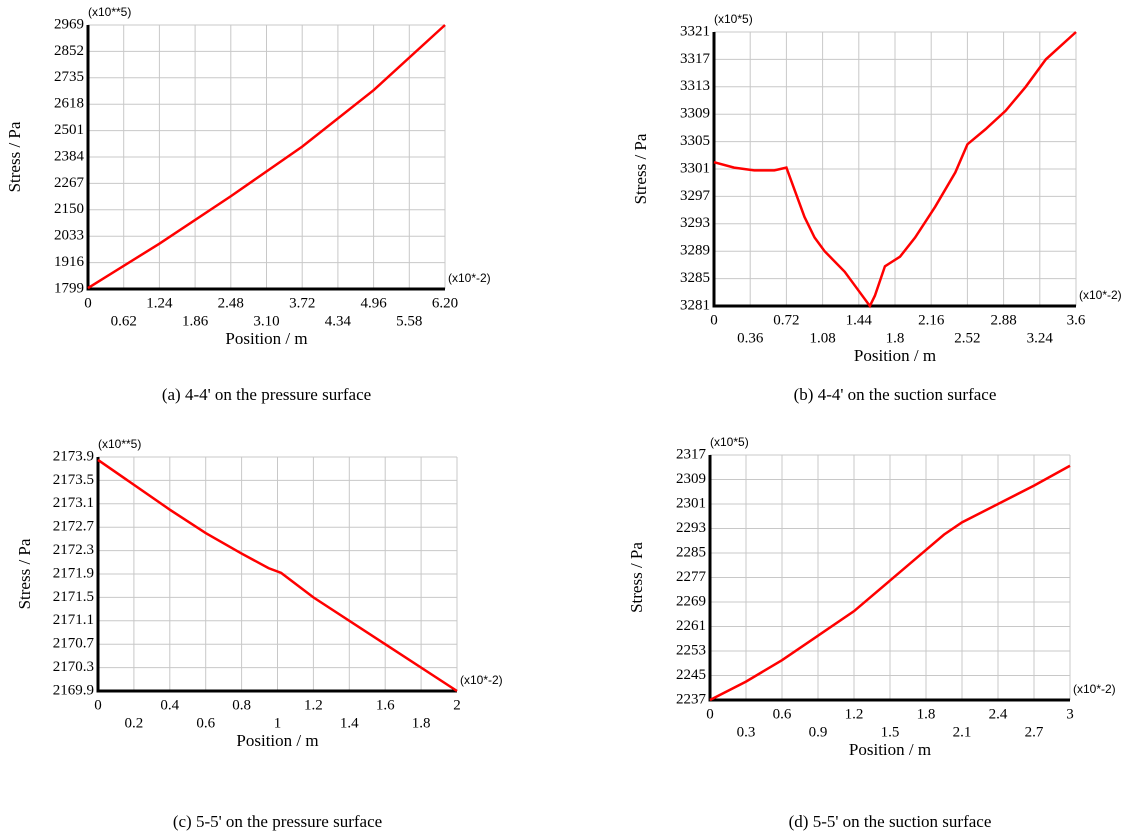  Describe the element at coordinates (890, 732) in the screenshot. I see `x-tick-label: 1.5` at that location.